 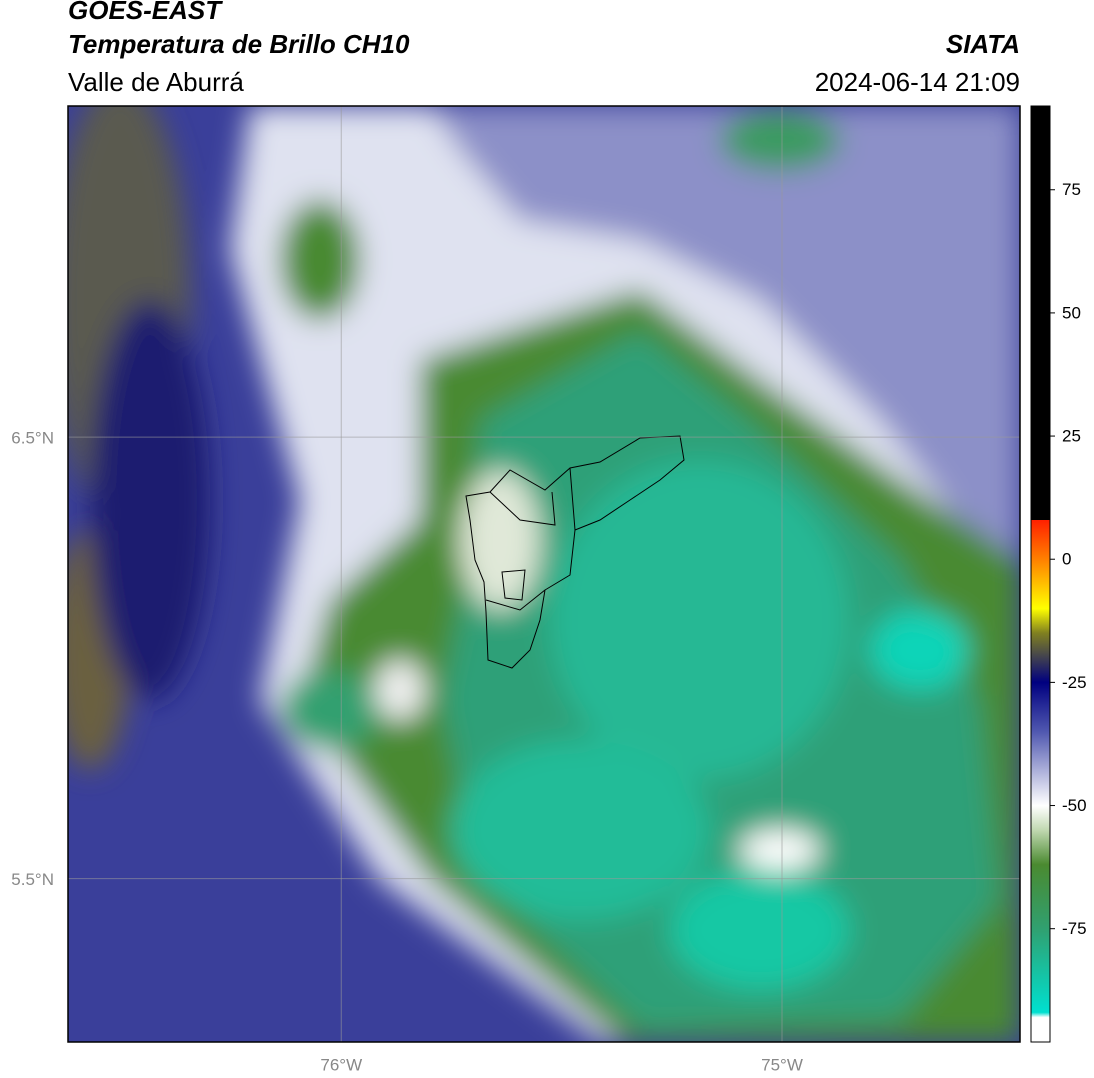 I want to click on datetime: 2024-06-14 21:09, so click(x=917, y=82).